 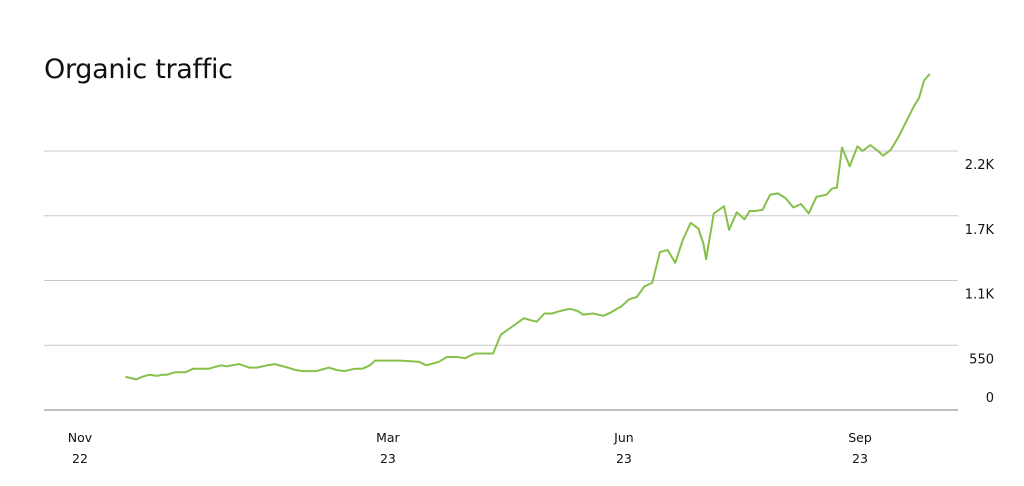 I want to click on x-tick-year-label: 22, so click(x=80, y=458).